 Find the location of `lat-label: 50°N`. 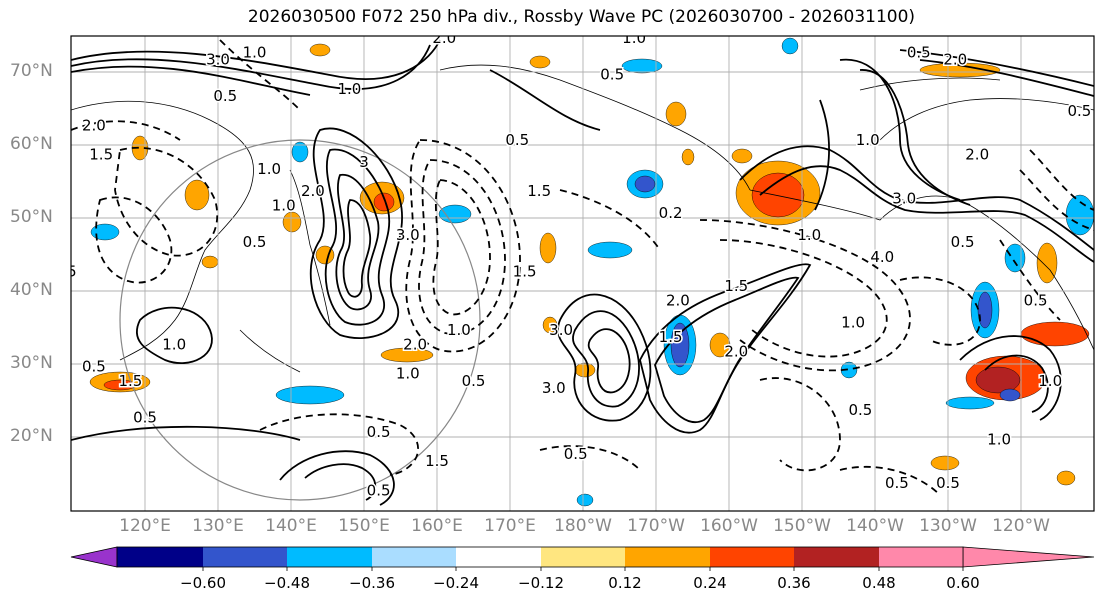

lat-label: 50°N is located at coordinates (31, 217).